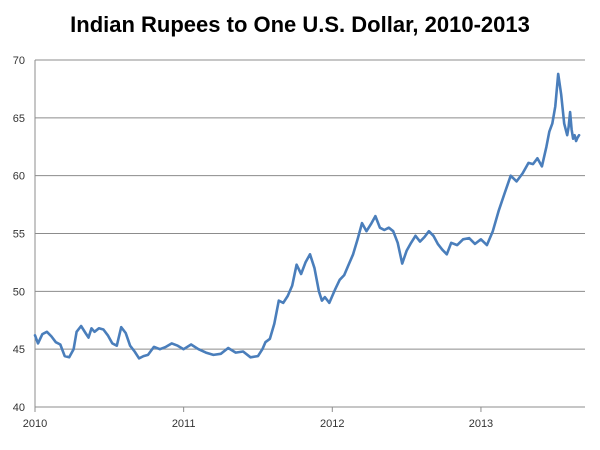 The width and height of the screenshot is (600, 450). Describe the element at coordinates (332, 424) in the screenshot. I see `x-tick-label: 2012` at that location.